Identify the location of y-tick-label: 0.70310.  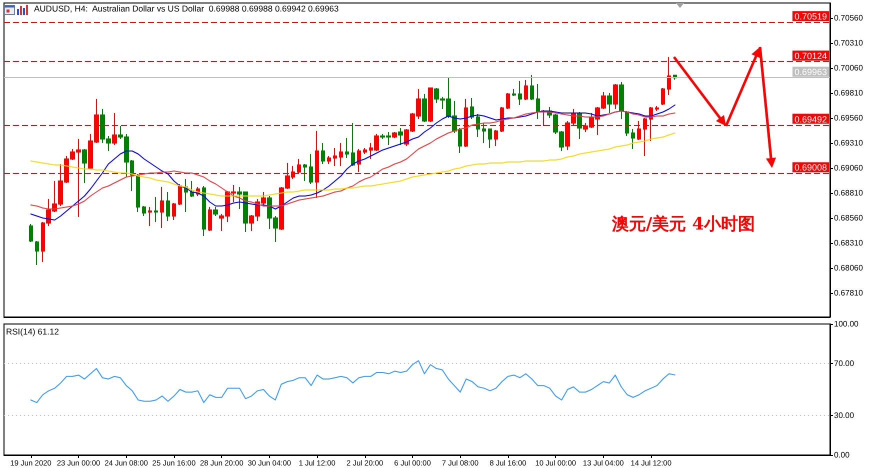
(849, 43).